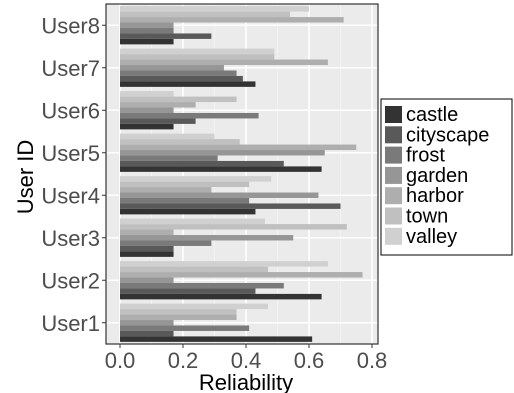  I want to click on bar-user1-valley, so click(194, 306).